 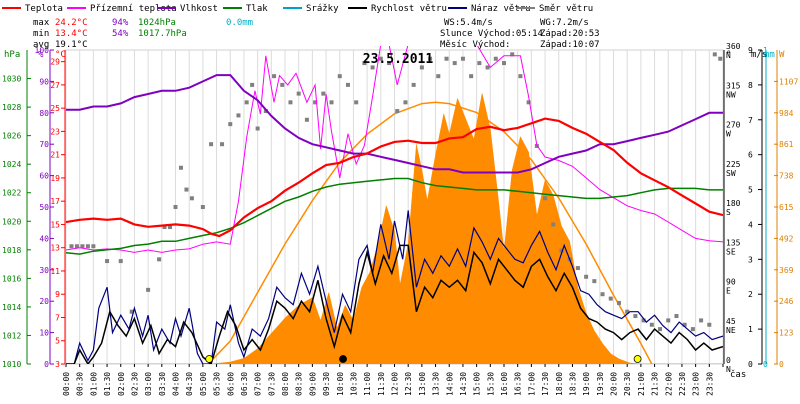 What do you see at coordinates (641, 384) in the screenshot?
I see `x-tick-label: 21:00` at bounding box center [641, 384].